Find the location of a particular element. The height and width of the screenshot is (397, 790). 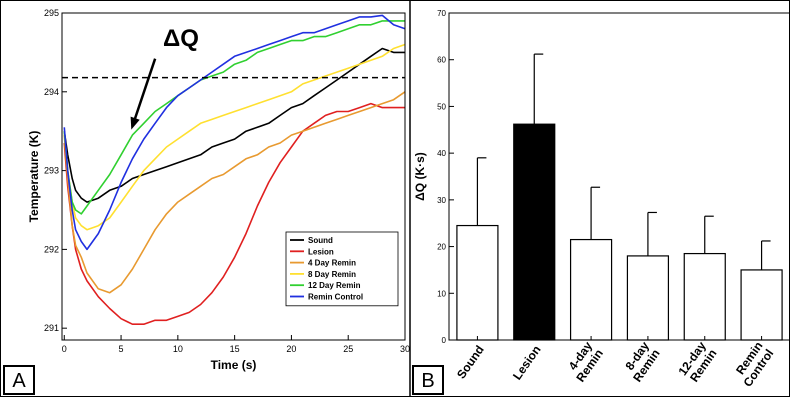

b-y-tick-label: 30 is located at coordinates (441, 200).